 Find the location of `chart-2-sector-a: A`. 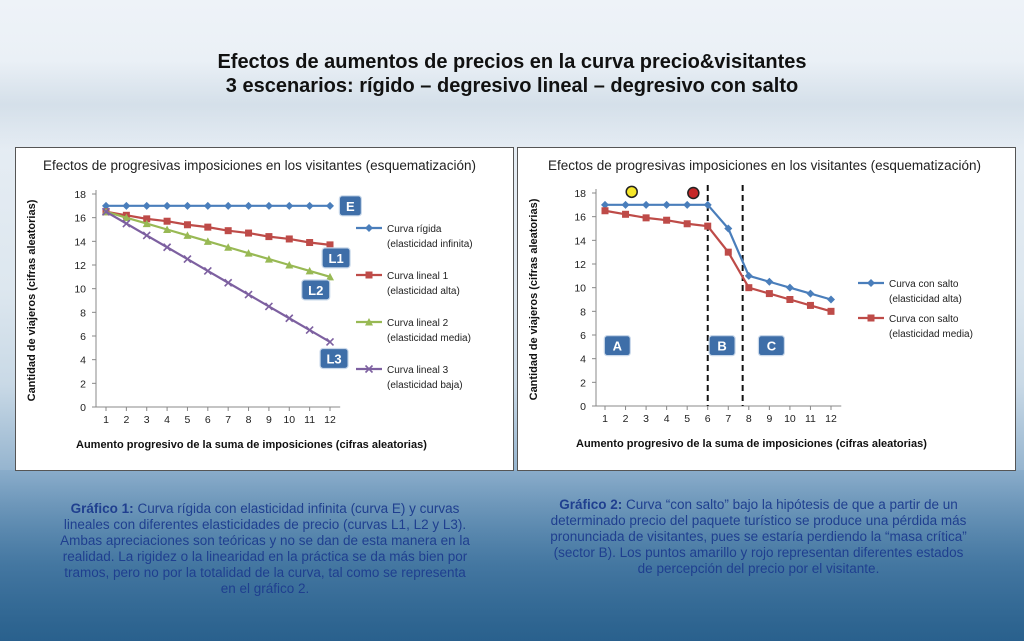

chart-2-sector-a: A is located at coordinates (617, 346).